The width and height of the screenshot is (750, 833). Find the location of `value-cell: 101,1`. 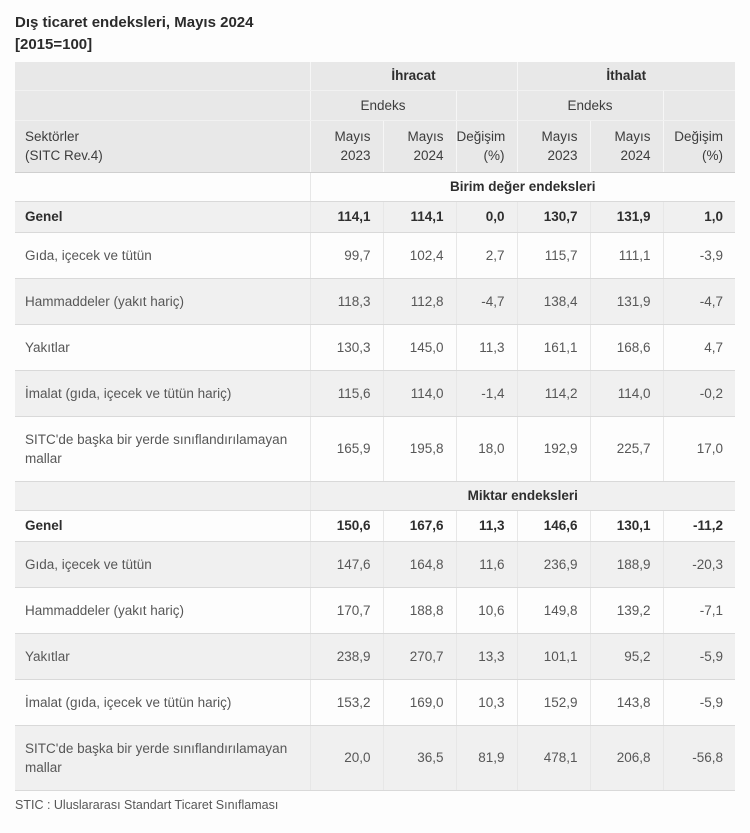

value-cell: 101,1 is located at coordinates (553, 656).